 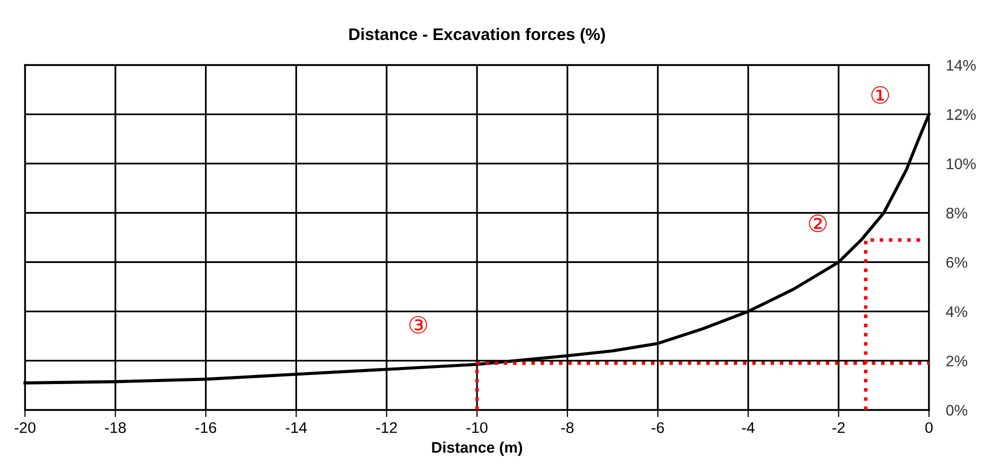 What do you see at coordinates (957, 262) in the screenshot?
I see `y-tick-label: 6%` at bounding box center [957, 262].